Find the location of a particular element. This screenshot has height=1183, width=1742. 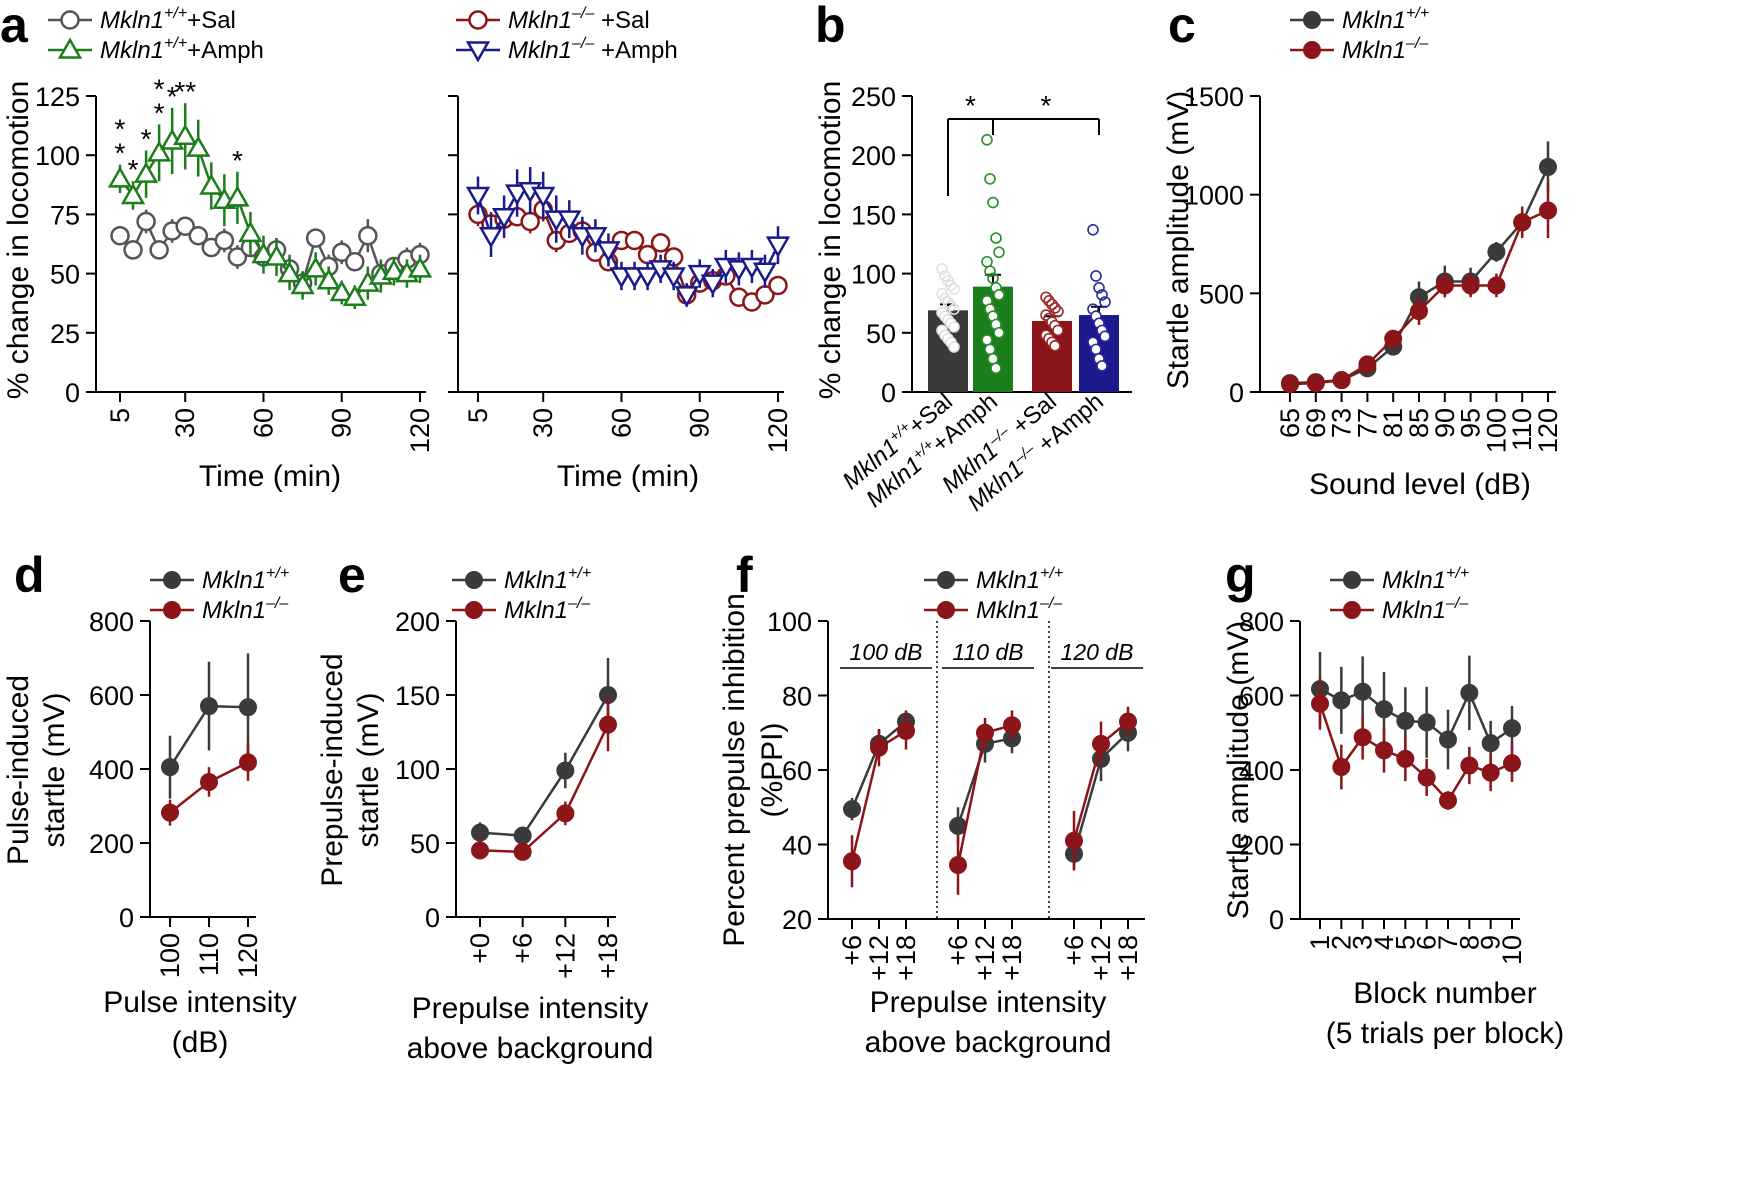

x-axis-title: Pulse intensity is located at coordinates (199, 1002).